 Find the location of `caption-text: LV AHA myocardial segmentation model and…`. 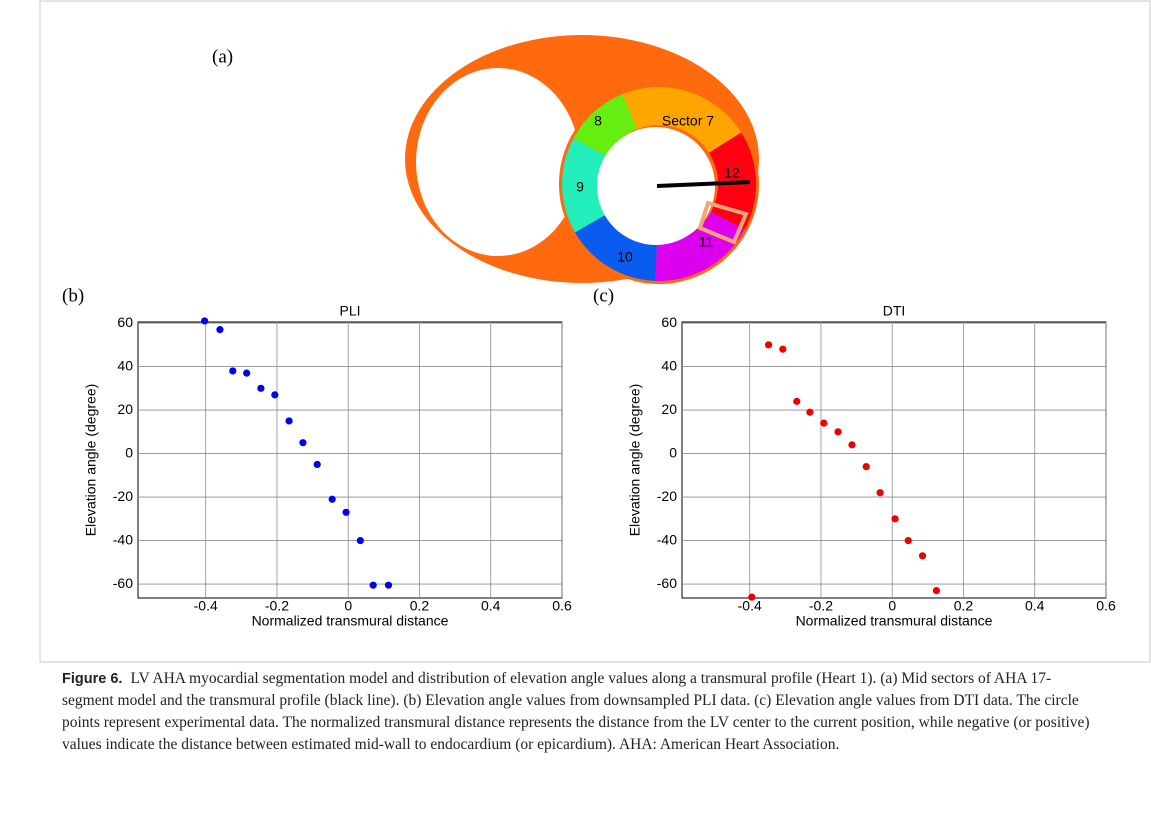

caption-text: LV AHA myocardial segmentation model and… is located at coordinates (576, 711).